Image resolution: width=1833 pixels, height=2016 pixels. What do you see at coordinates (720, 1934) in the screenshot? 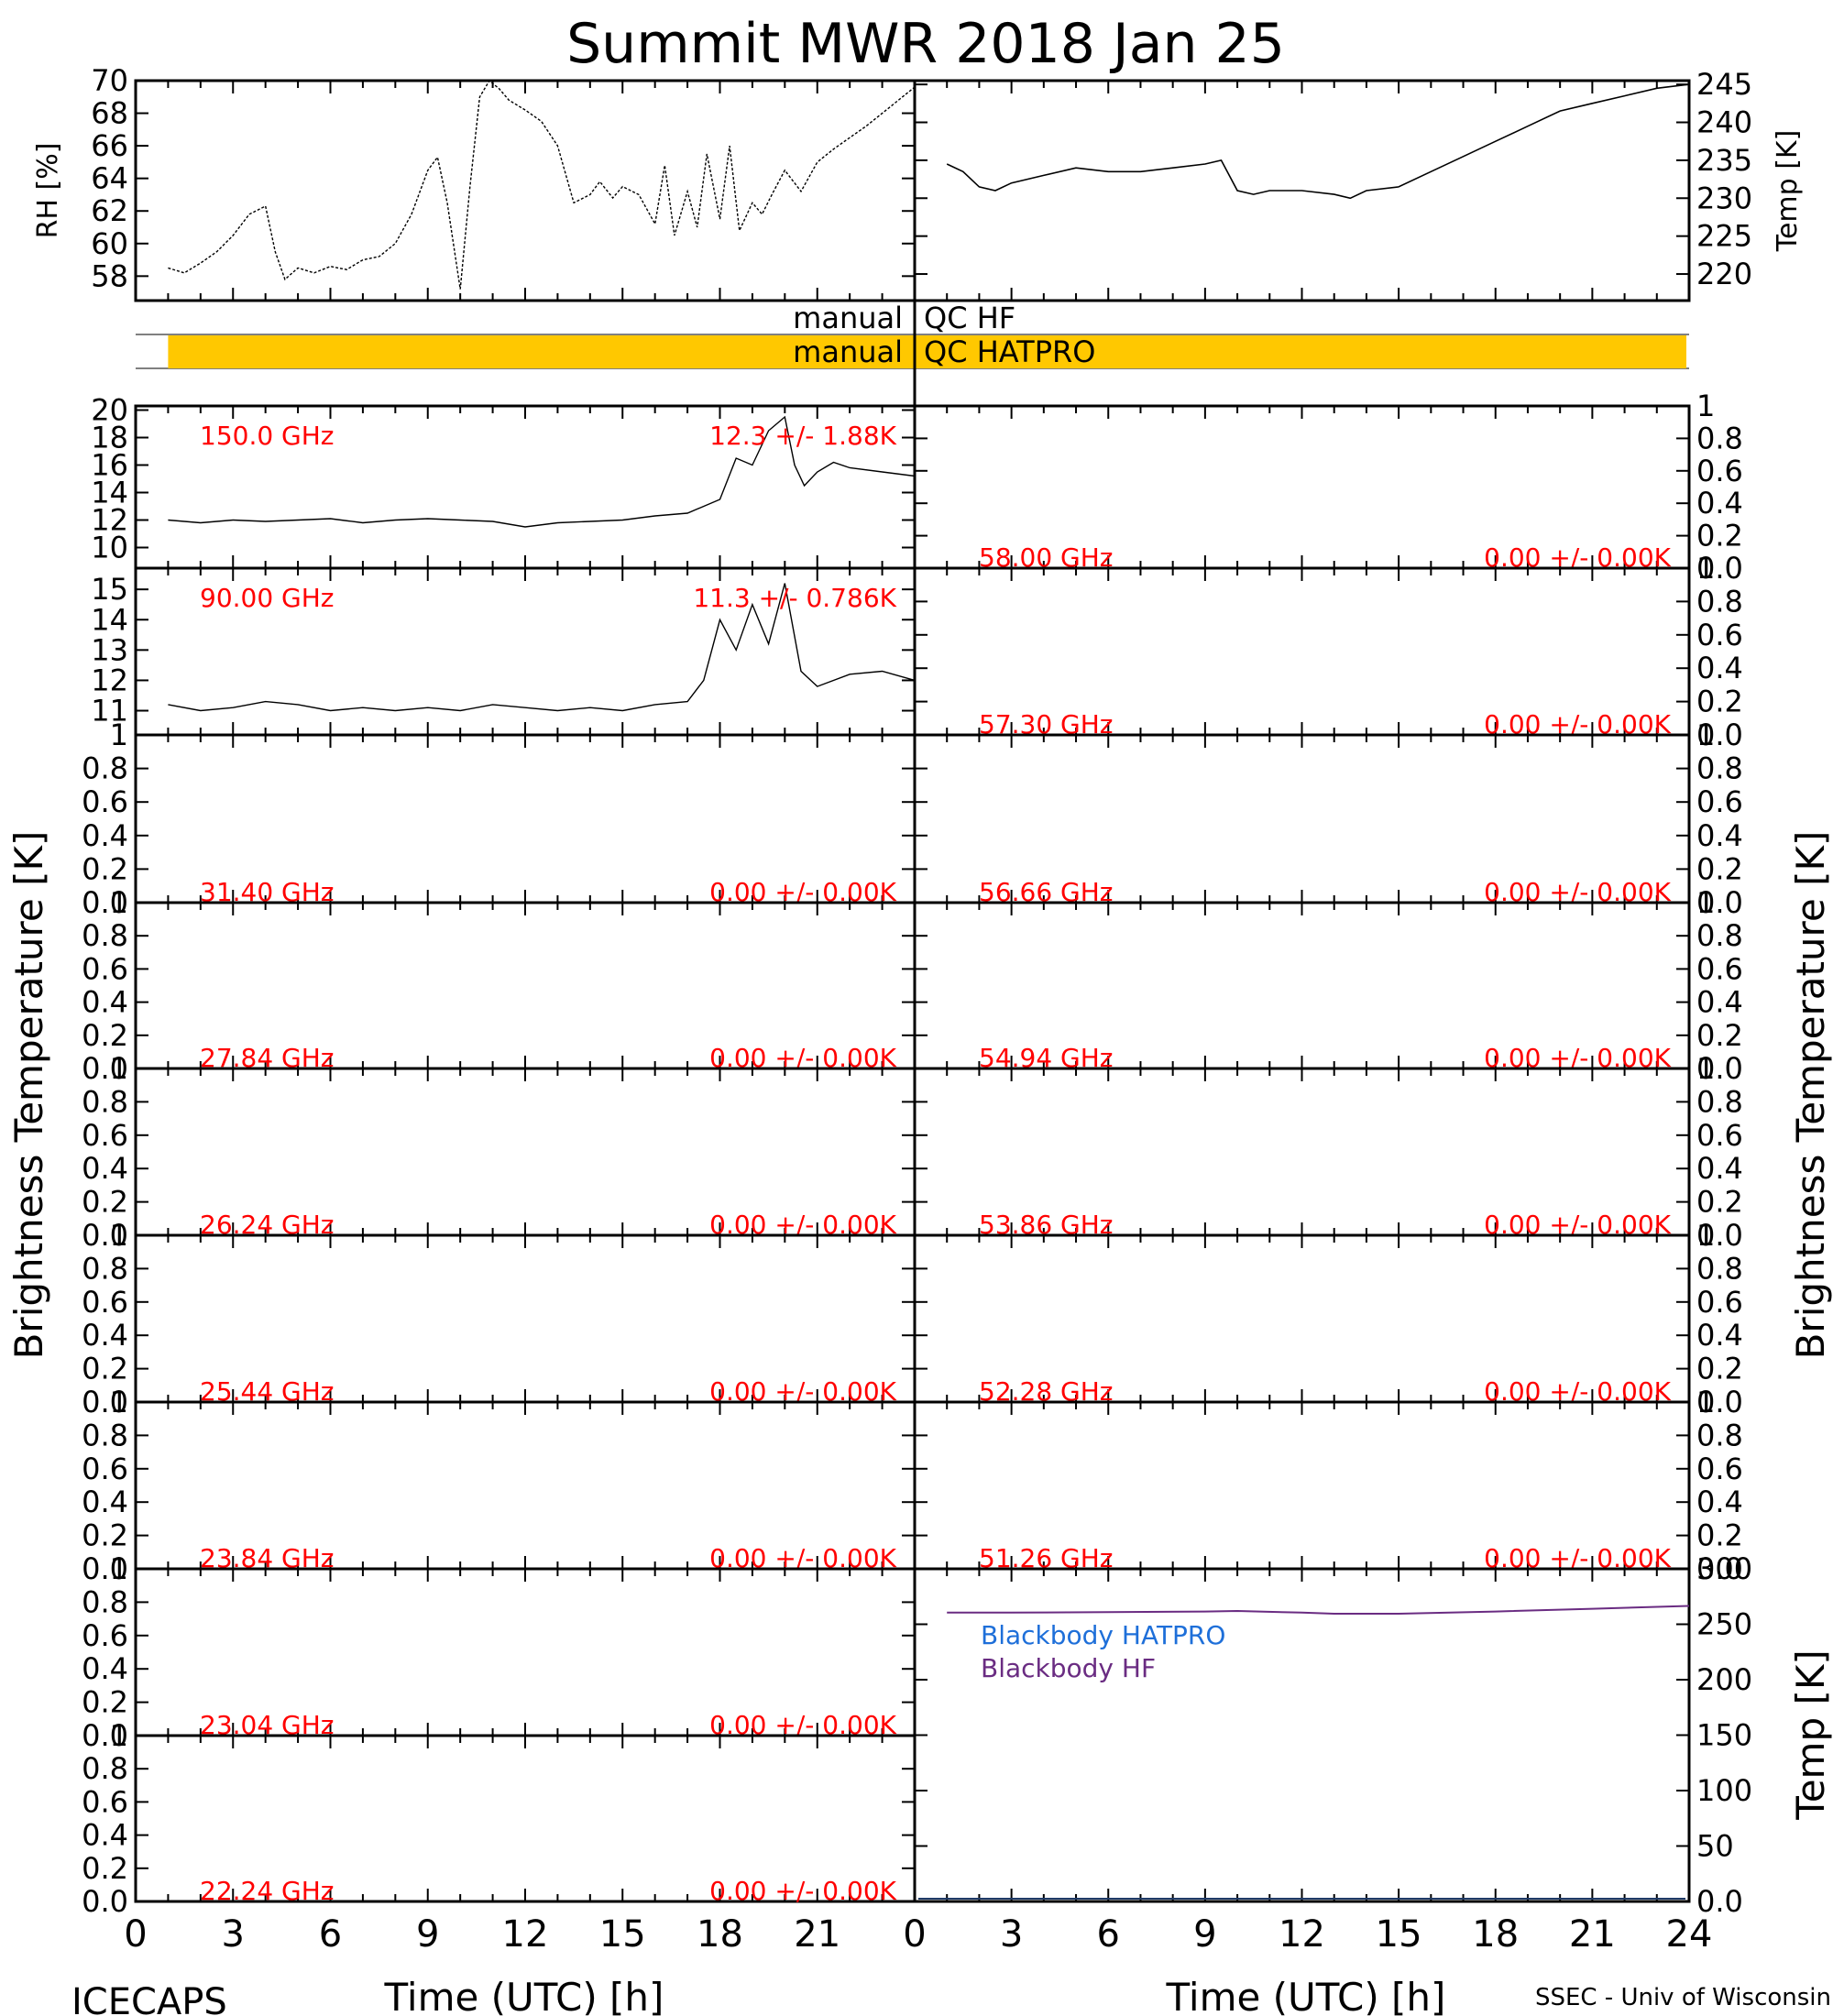
I see `x-tick-label-left: 18` at bounding box center [720, 1934].